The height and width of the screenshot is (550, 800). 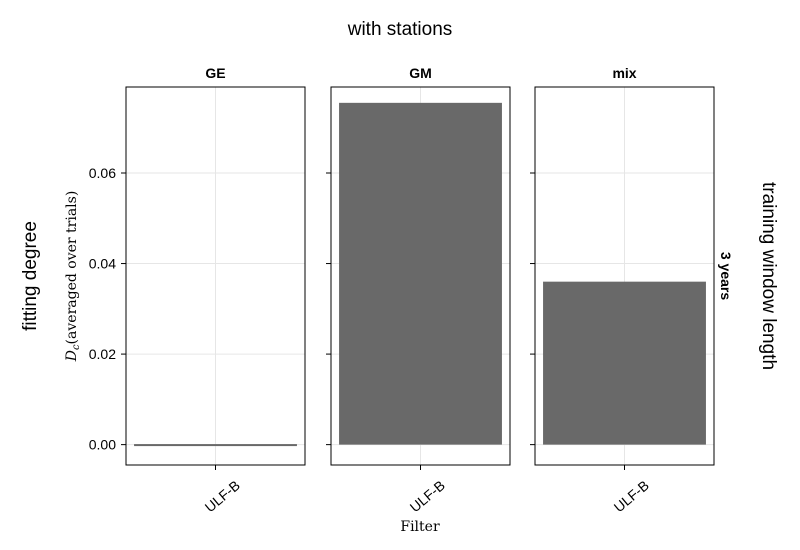 I want to click on facet-title: GM, so click(x=420, y=73).